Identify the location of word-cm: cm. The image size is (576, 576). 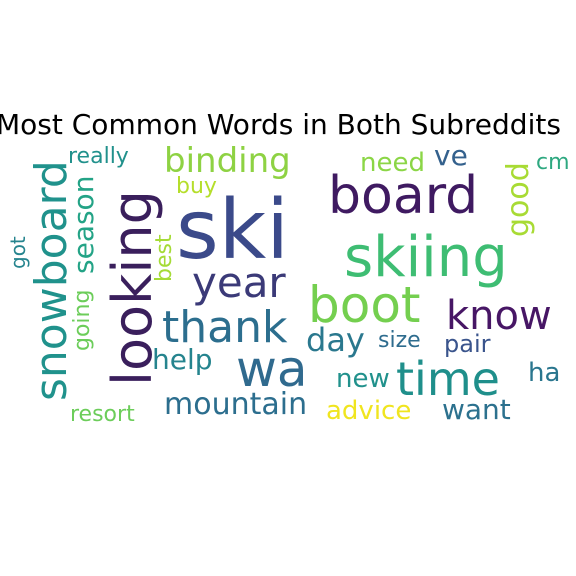
(553, 162).